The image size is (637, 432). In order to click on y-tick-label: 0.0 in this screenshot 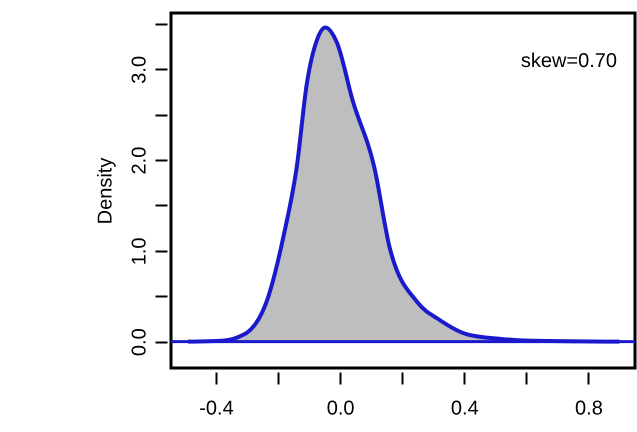, I will do `click(139, 342)`.